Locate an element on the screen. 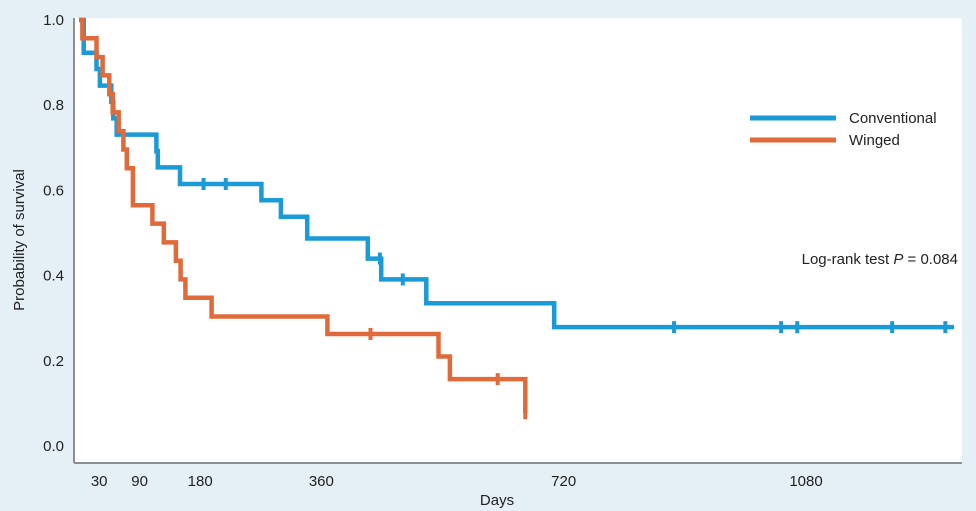 The image size is (976, 511). x-tick-label: 30 is located at coordinates (99, 481).